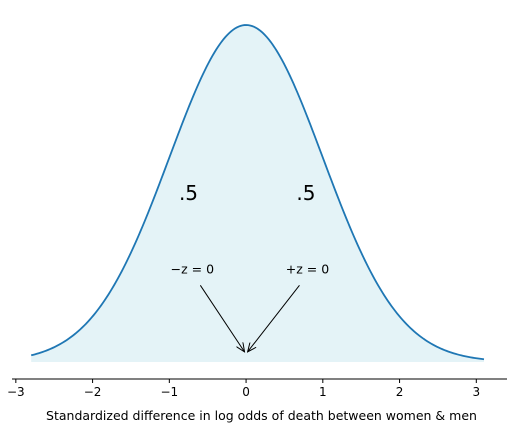 The image size is (517, 432). Describe the element at coordinates (476, 392) in the screenshot. I see `x-tick-label: 3` at that location.